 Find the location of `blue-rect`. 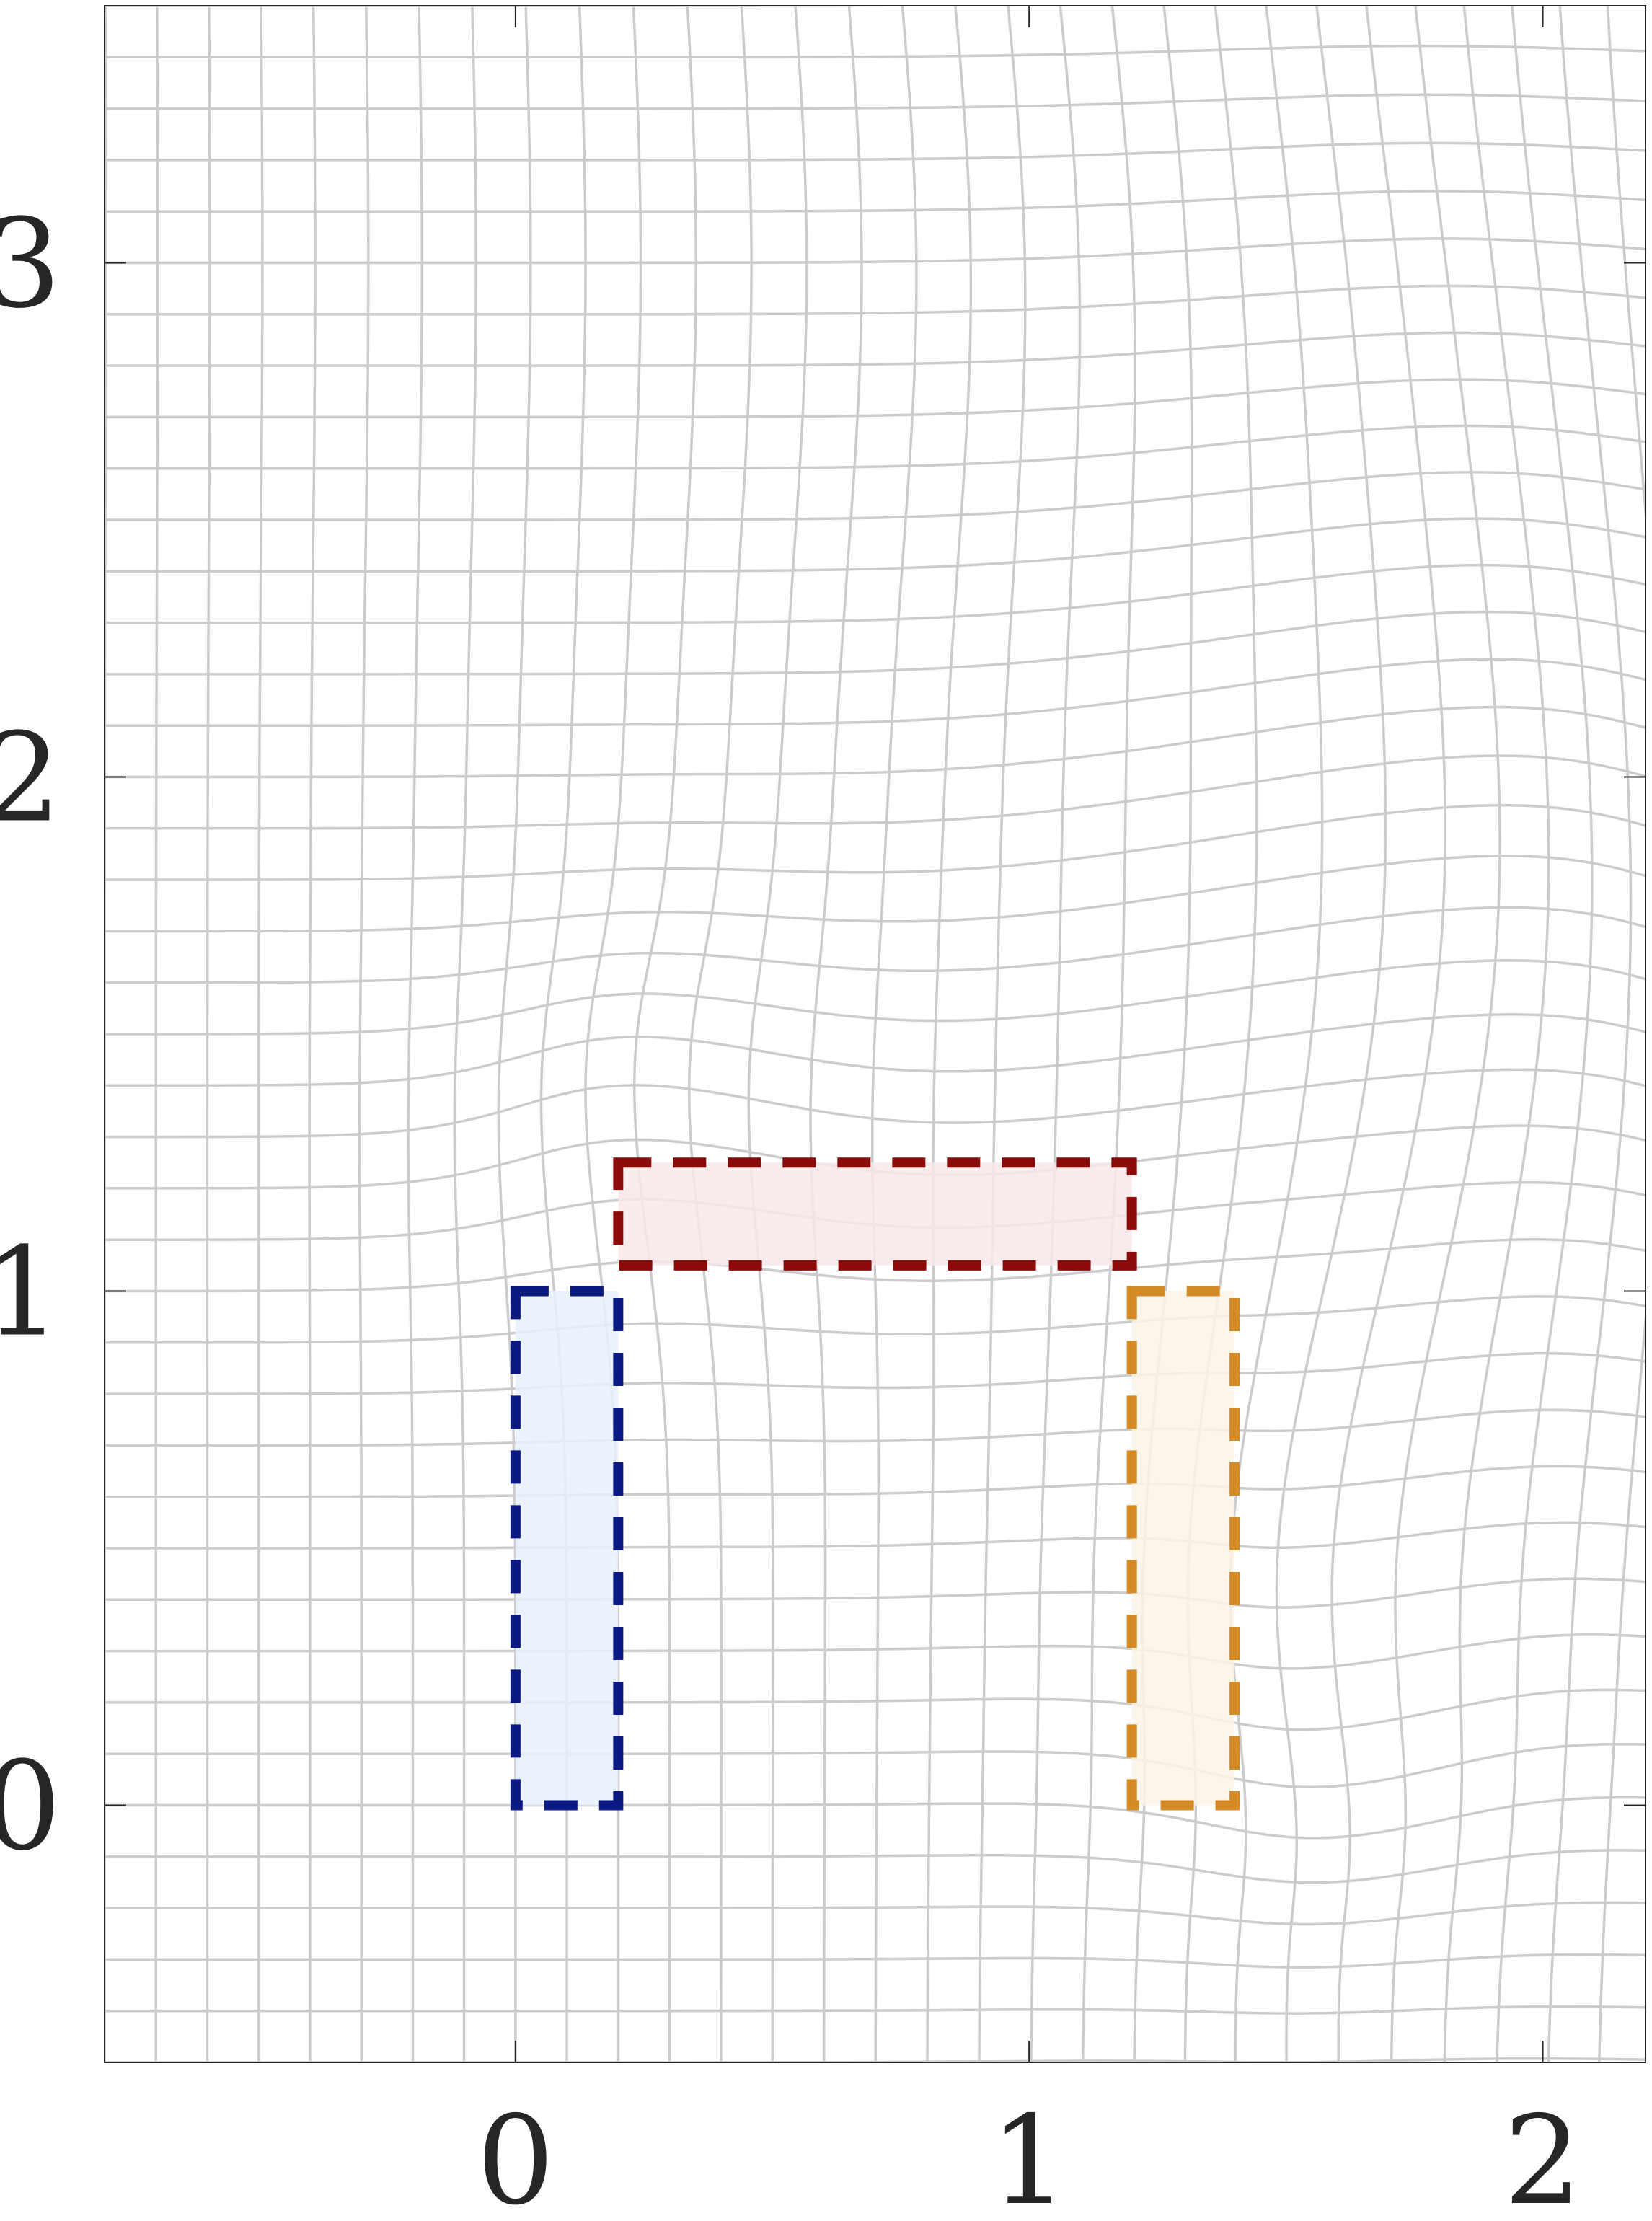

blue-rect is located at coordinates (567, 1548).